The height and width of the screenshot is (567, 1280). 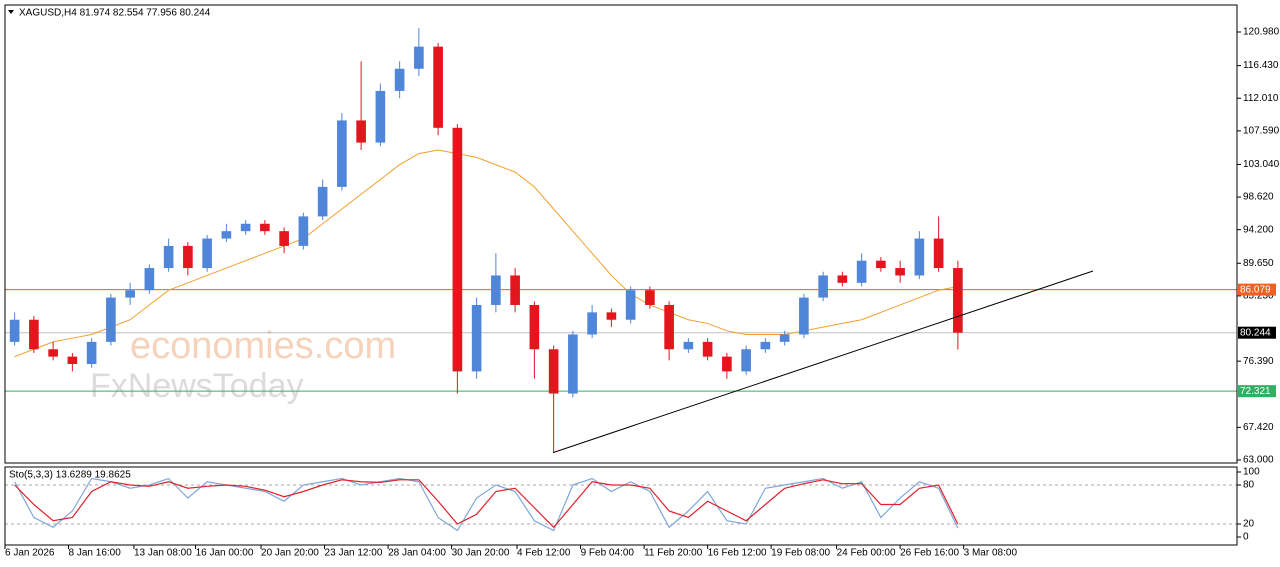 What do you see at coordinates (11, 12) in the screenshot?
I see `menu-arrow` at bounding box center [11, 12].